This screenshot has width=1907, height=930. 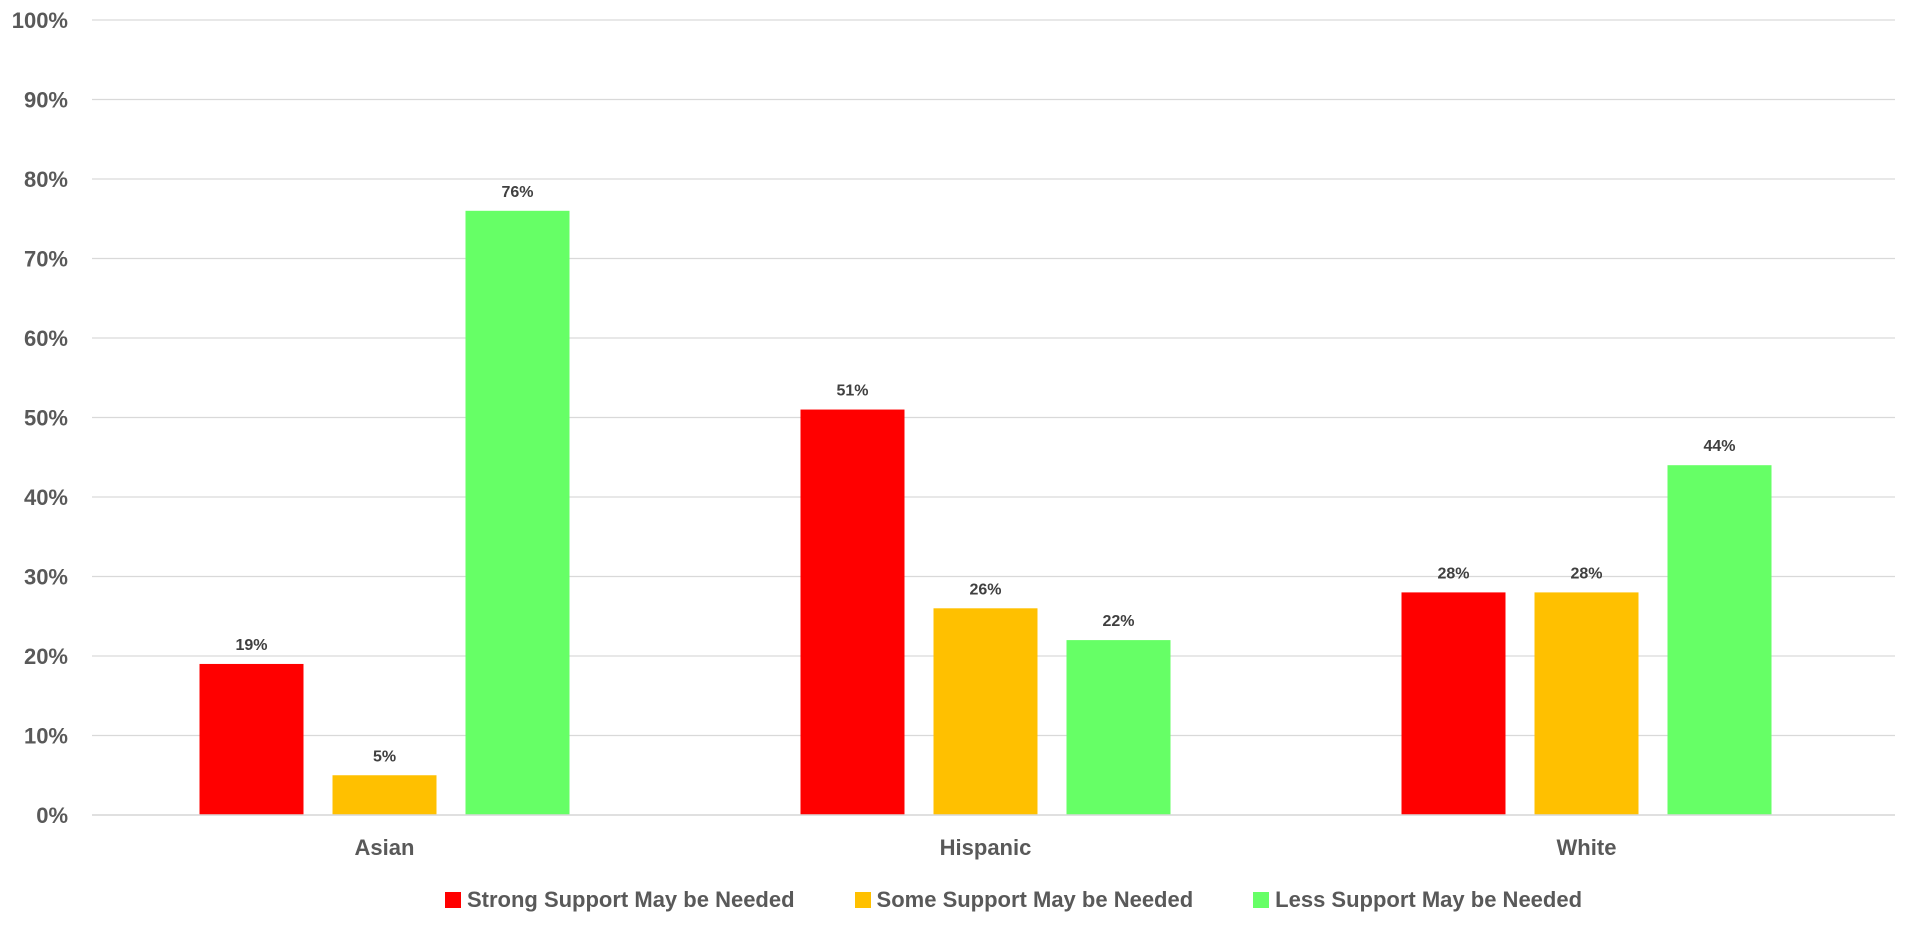 I want to click on legend-item: Strong Support May be Needed, so click(x=619, y=900).